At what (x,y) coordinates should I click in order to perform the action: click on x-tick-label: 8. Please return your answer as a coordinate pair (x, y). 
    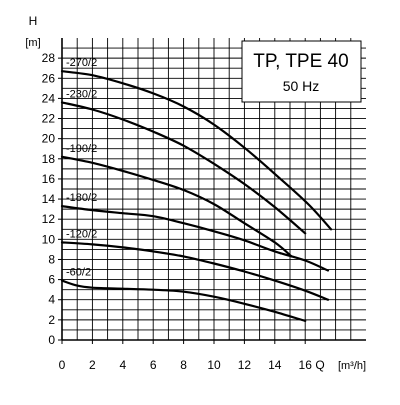
    Looking at the image, I should click on (183, 365).